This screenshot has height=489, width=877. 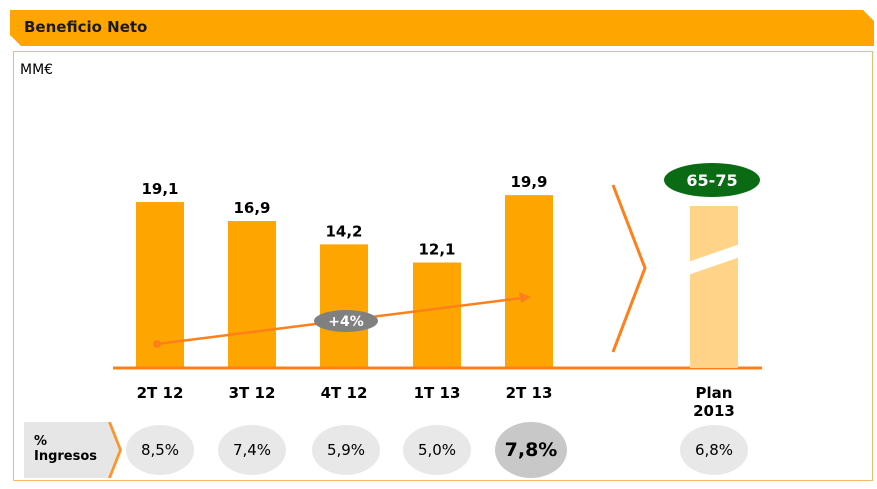 I want to click on value-label: 16,9, so click(x=251, y=208).